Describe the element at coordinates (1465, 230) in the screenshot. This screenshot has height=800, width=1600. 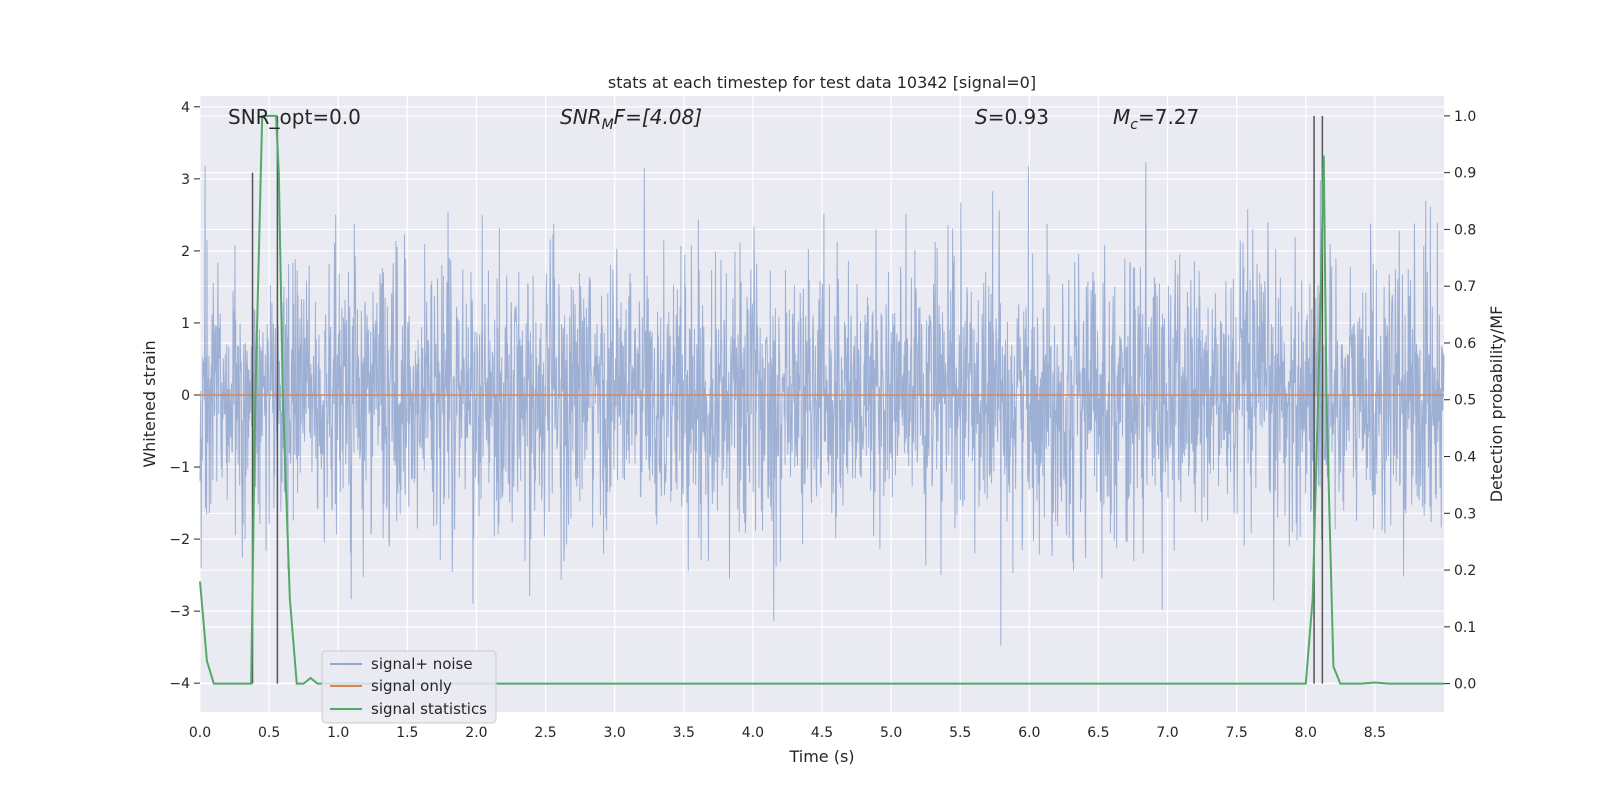
I see `y2-tick-label: 0.8` at that location.